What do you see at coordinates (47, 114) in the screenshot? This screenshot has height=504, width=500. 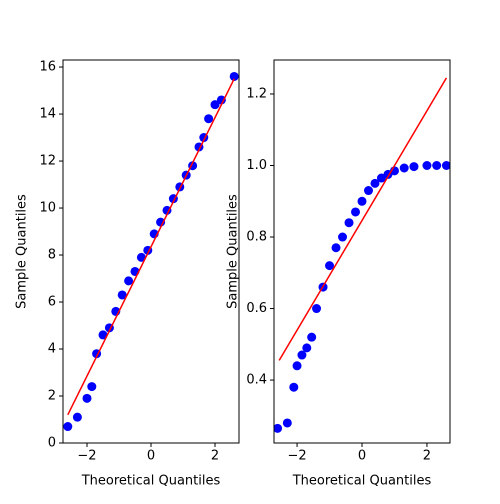 I see `y-tick-label: 14` at bounding box center [47, 114].